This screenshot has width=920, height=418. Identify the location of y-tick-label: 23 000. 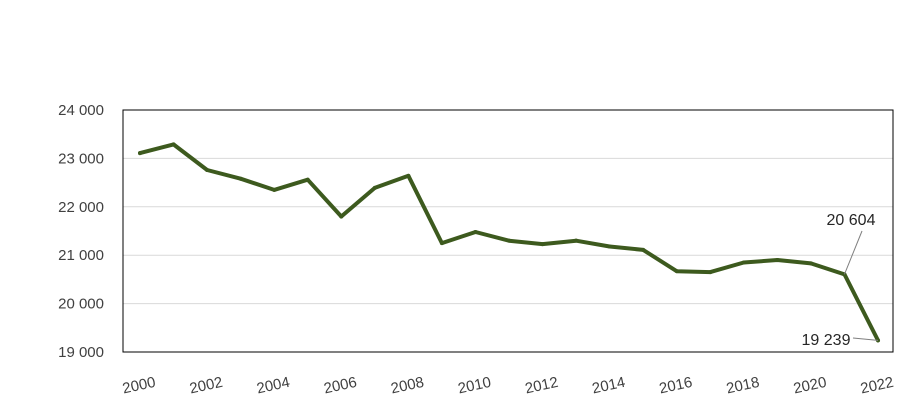
(81, 158).